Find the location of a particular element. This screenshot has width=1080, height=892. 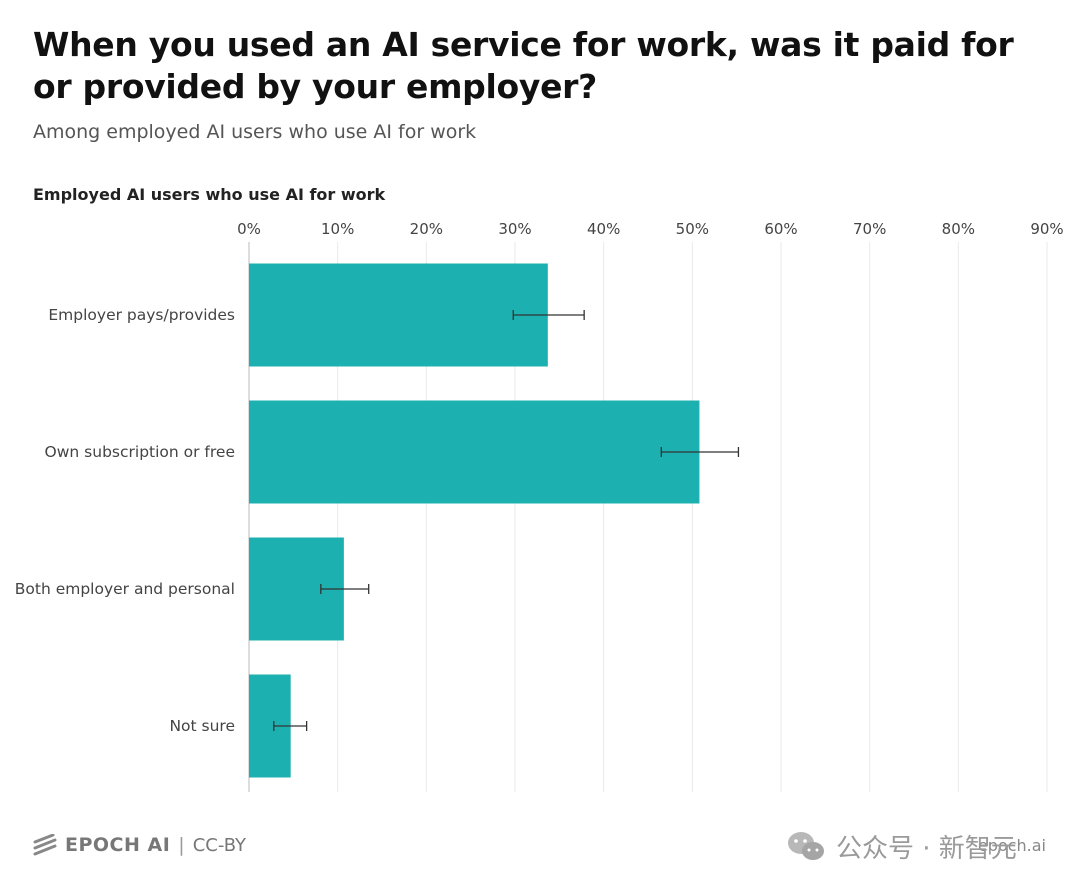

x-tick-label: 80% is located at coordinates (958, 229).